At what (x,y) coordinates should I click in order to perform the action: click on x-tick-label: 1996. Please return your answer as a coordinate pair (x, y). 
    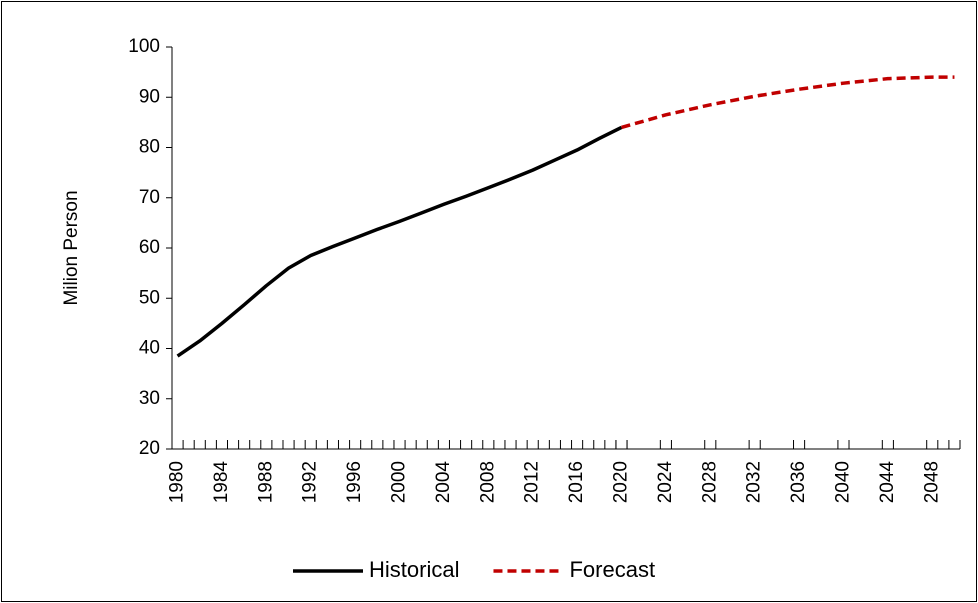
    Looking at the image, I should click on (354, 482).